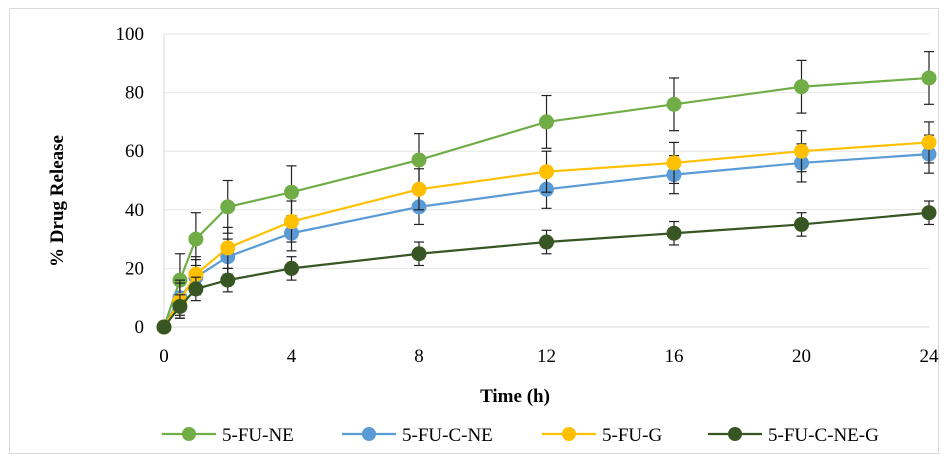 This screenshot has height=462, width=948. What do you see at coordinates (515, 396) in the screenshot?
I see `x-axis-title: Time (h)` at bounding box center [515, 396].